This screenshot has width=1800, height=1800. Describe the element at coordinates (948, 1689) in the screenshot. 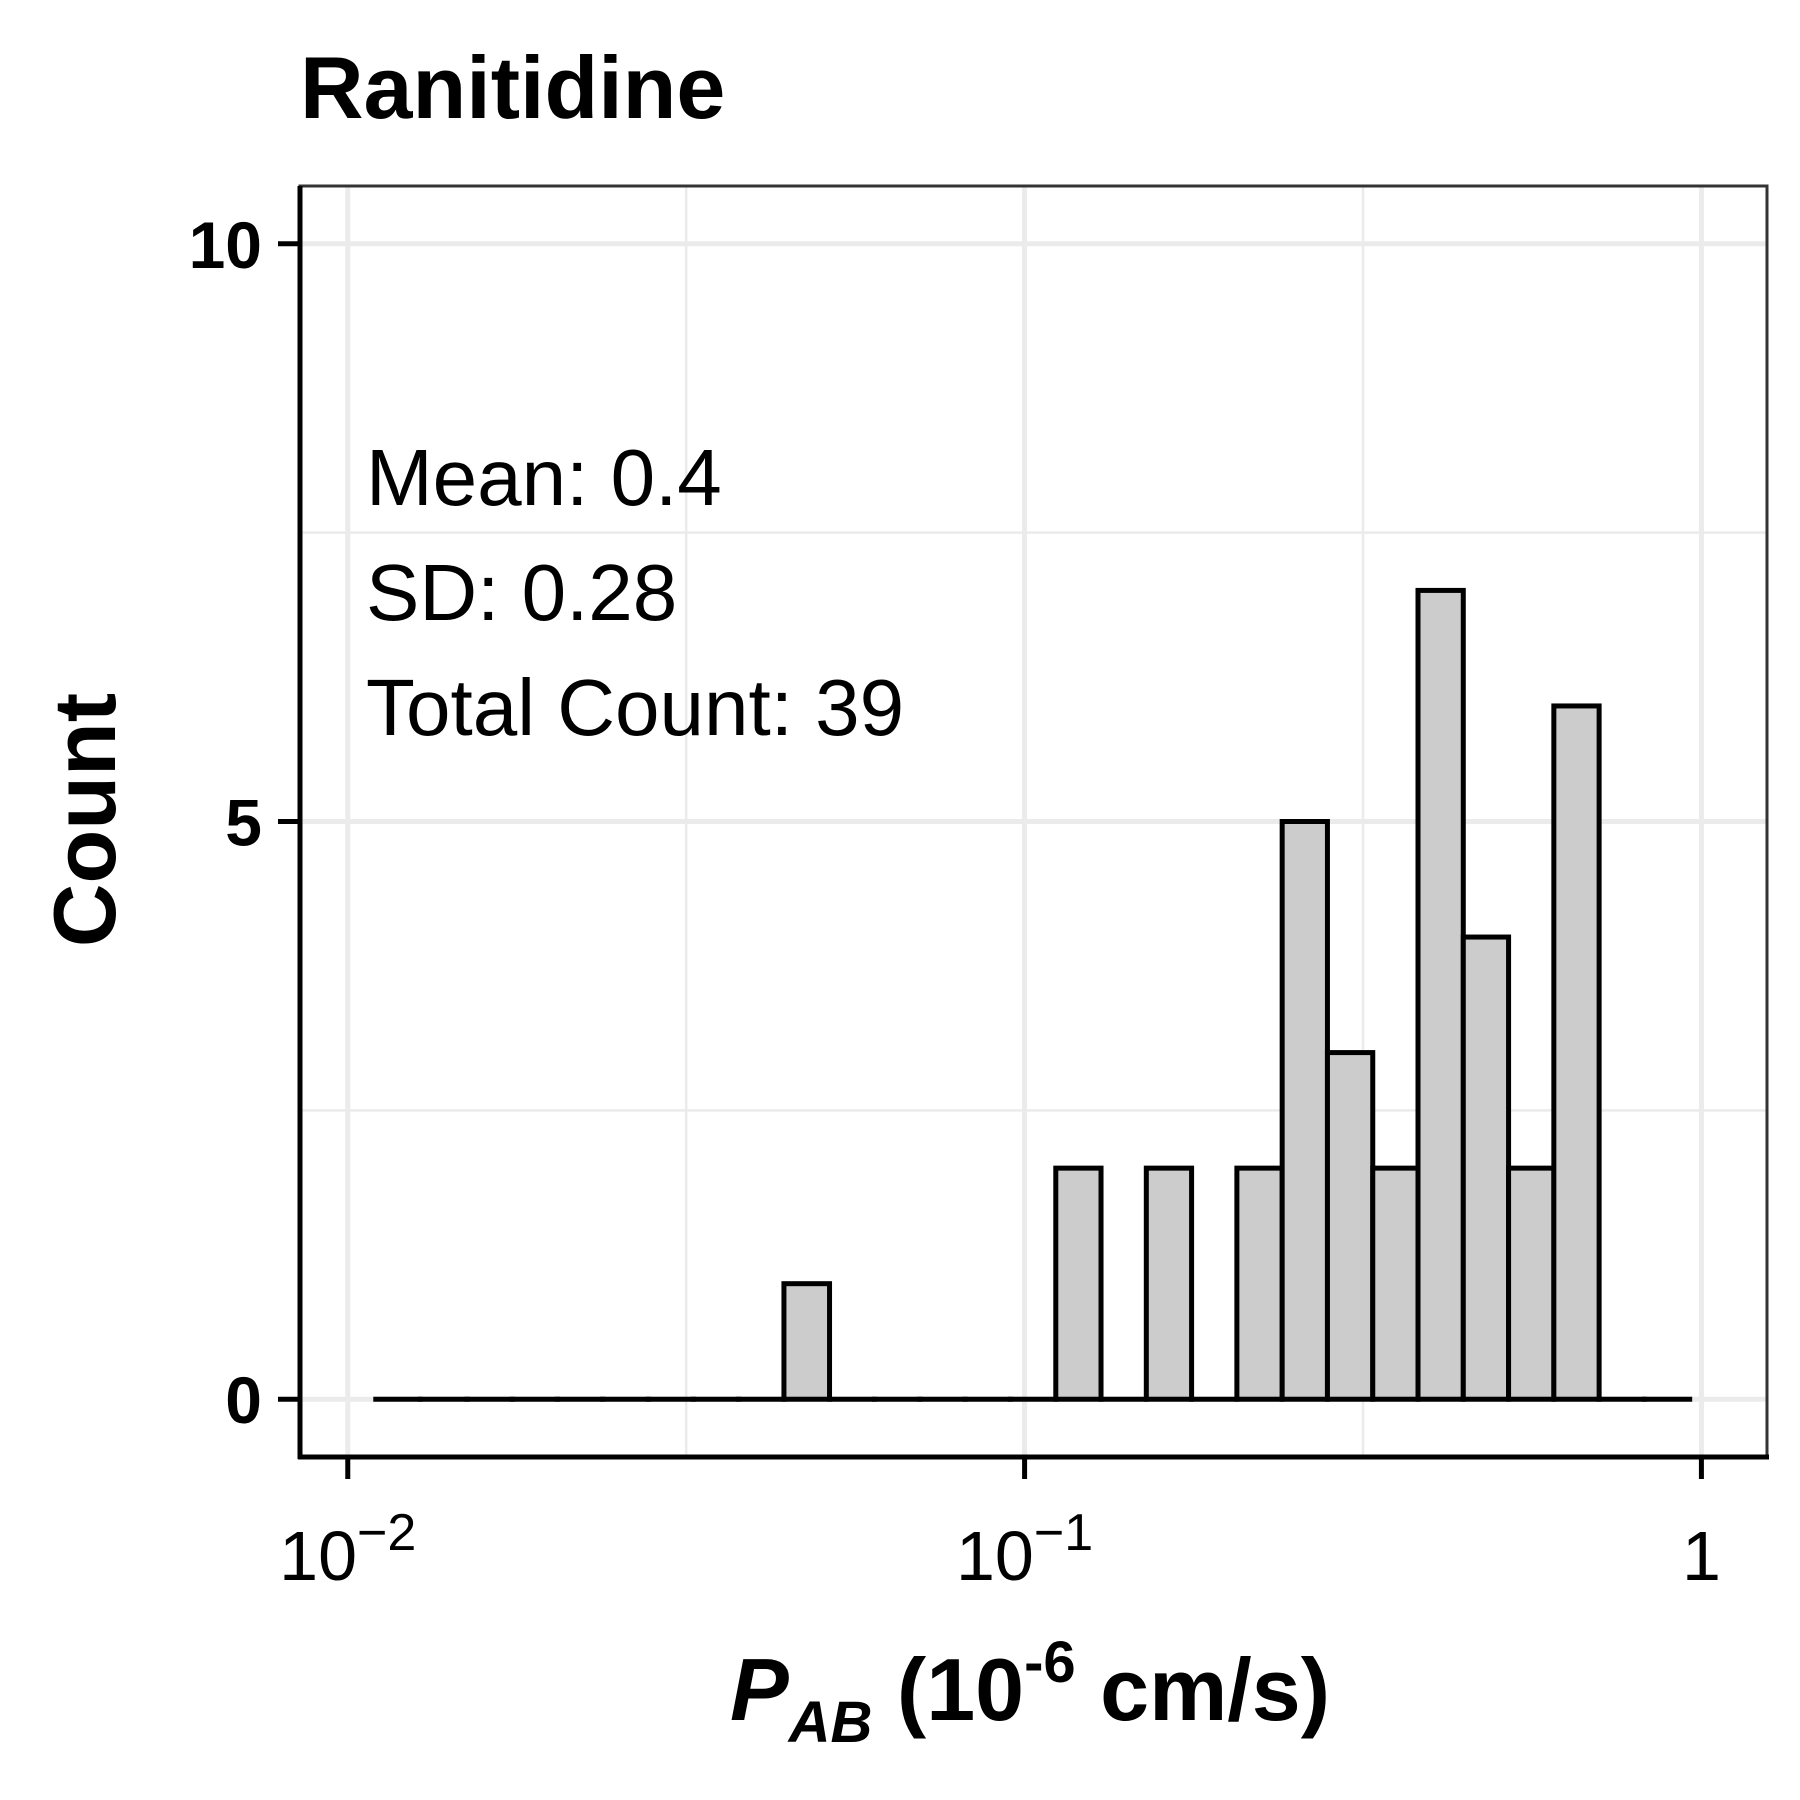

I see `x-axis-label-open: (10` at that location.